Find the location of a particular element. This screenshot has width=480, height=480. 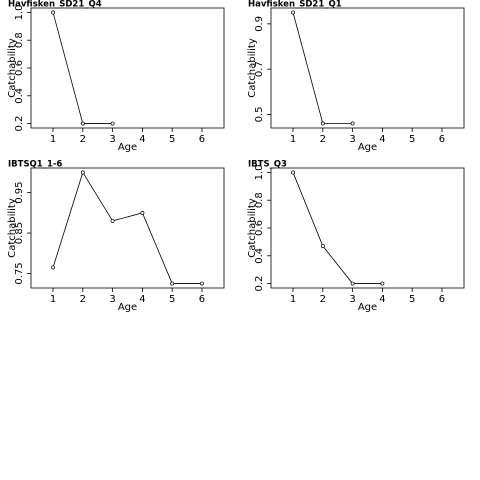

y-tick-label: 0.5 is located at coordinates (259, 114).